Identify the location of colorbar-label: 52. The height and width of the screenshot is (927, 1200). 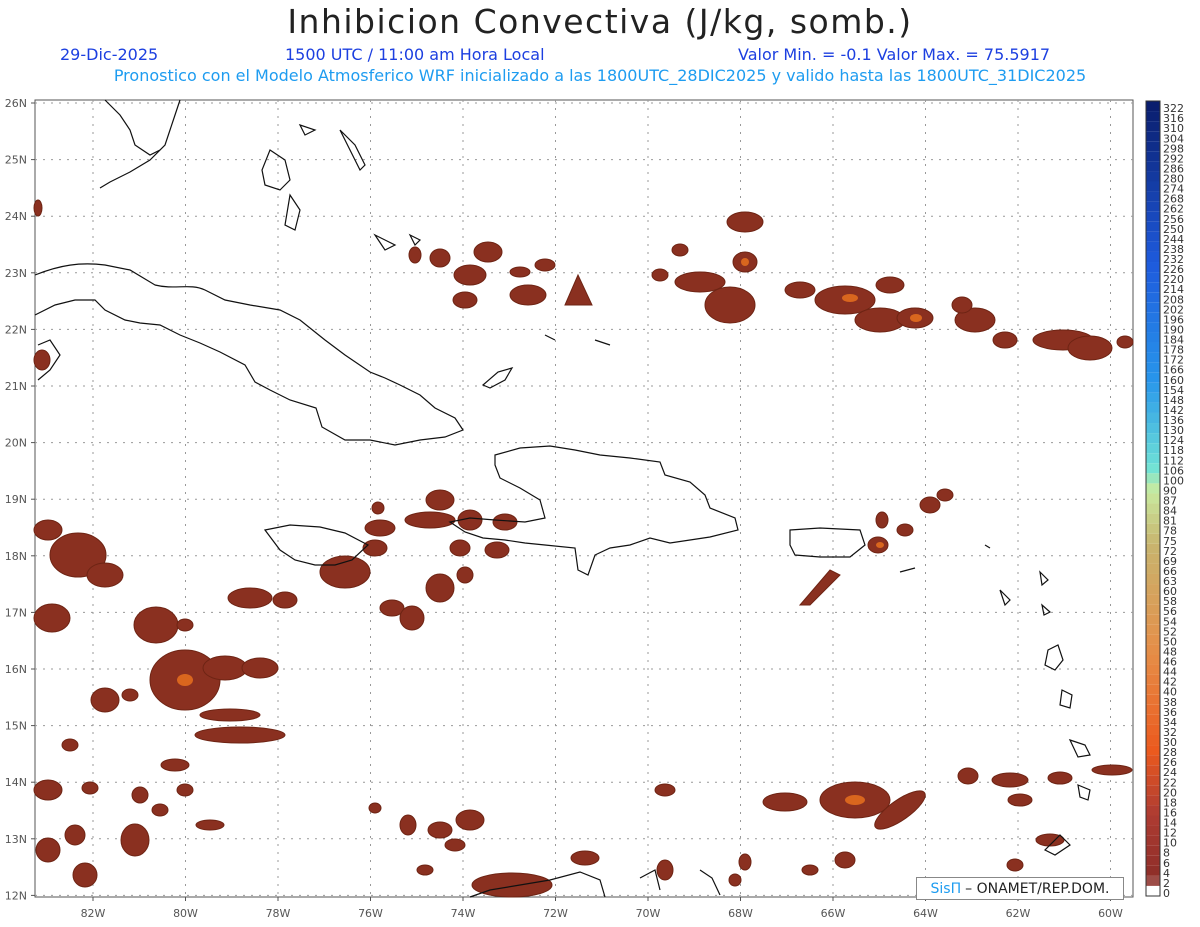
(1170, 631).